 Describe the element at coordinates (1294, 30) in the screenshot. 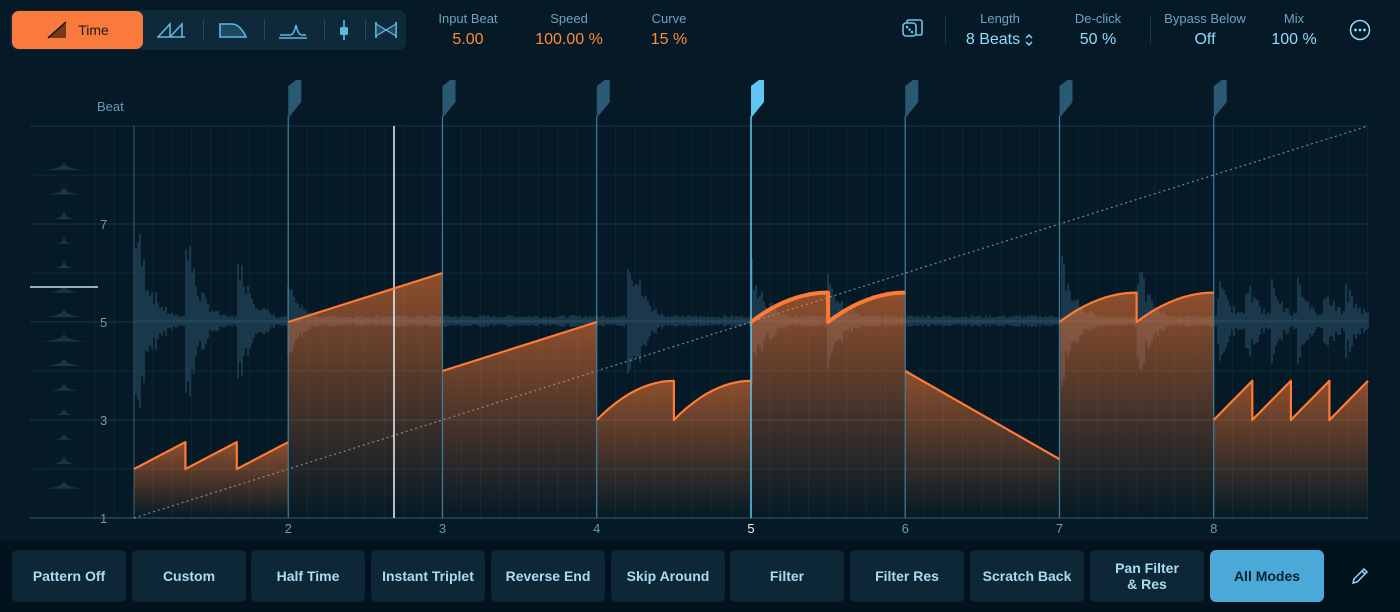

I see `mix-control: Mix 100 %` at that location.